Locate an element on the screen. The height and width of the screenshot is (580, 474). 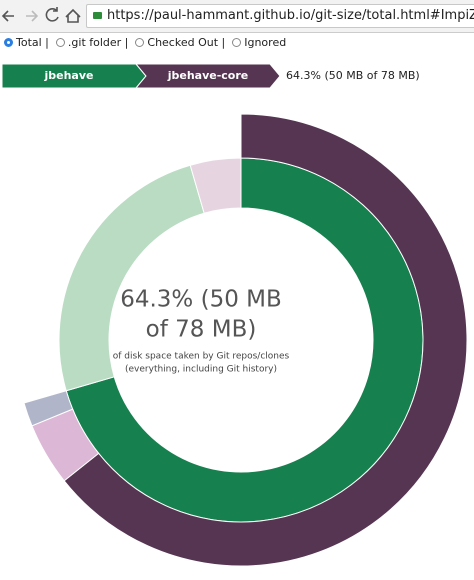
view-options: Total | .git folder | Checked Out | Ignored is located at coordinates (146, 42).